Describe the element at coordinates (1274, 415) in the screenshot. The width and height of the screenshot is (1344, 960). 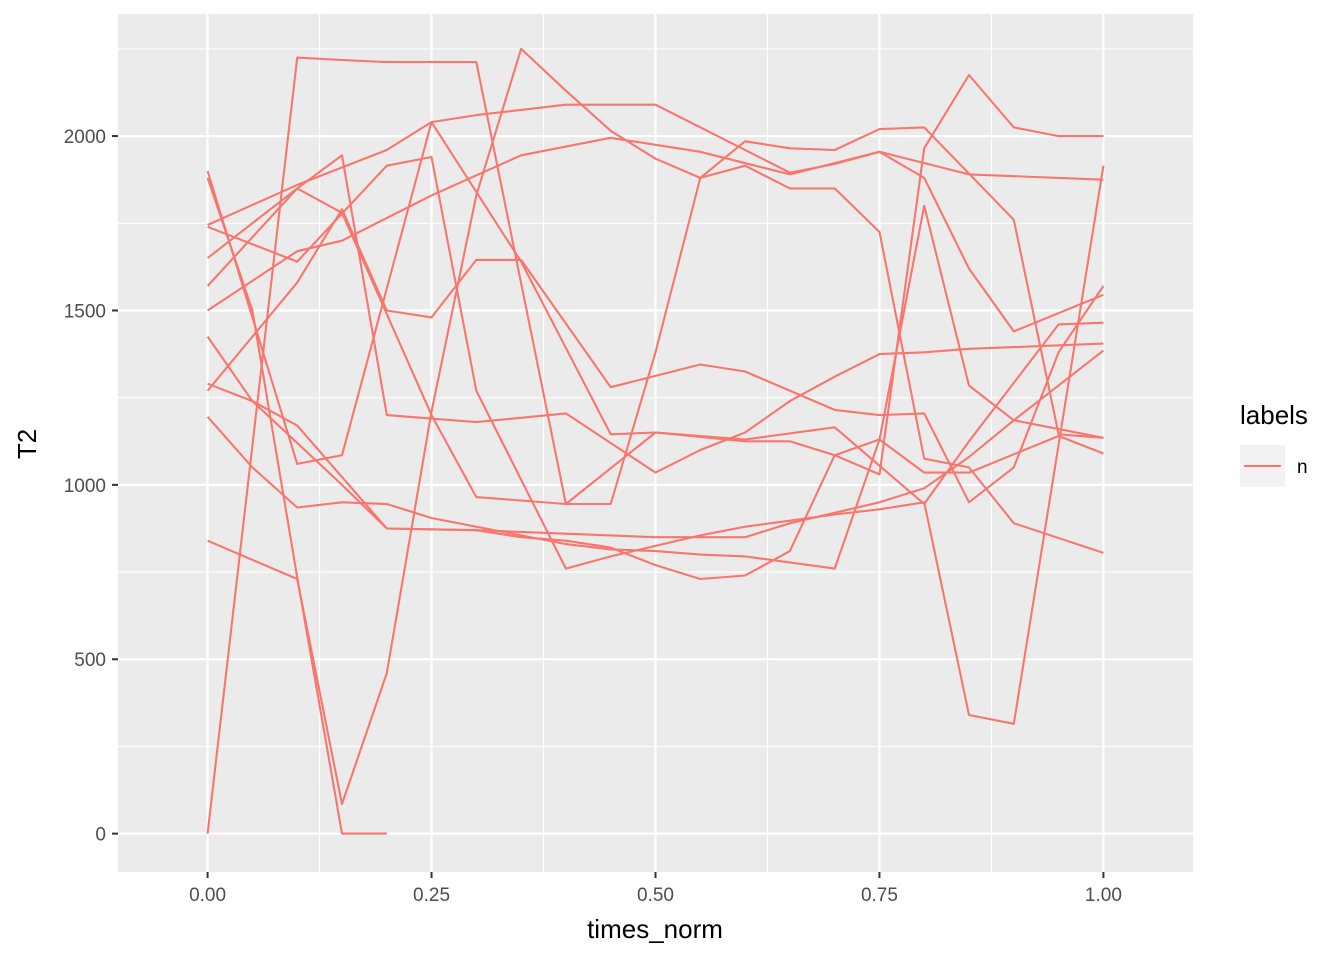
I see `legend-title: labels` at that location.